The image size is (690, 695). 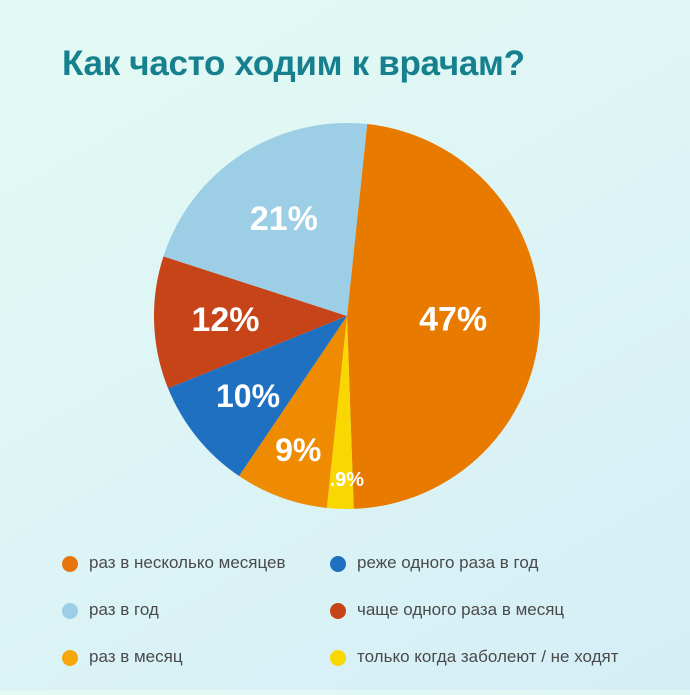 What do you see at coordinates (187, 563) in the screenshot?
I see `legend-item-label: раз в несколько месяцев` at bounding box center [187, 563].